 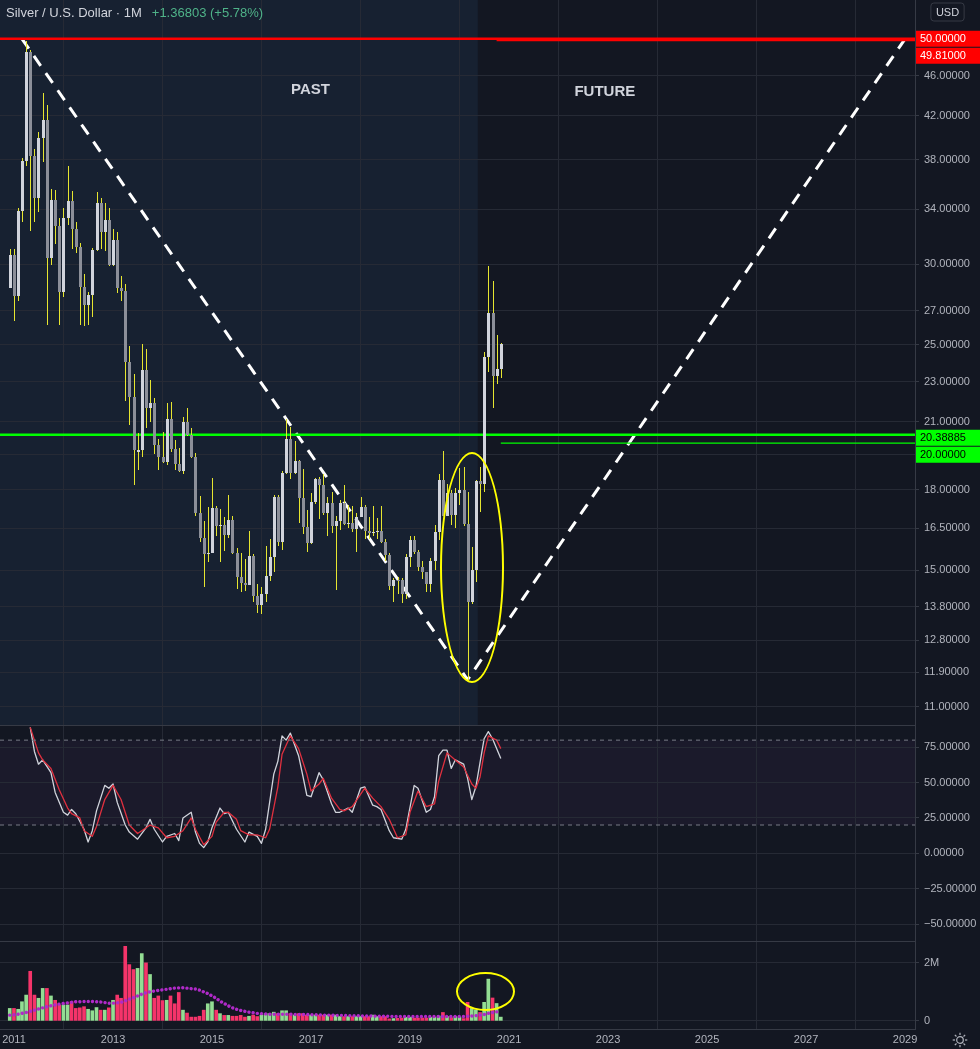 I want to click on y-tick-label: 46.00000, so click(x=947, y=74).